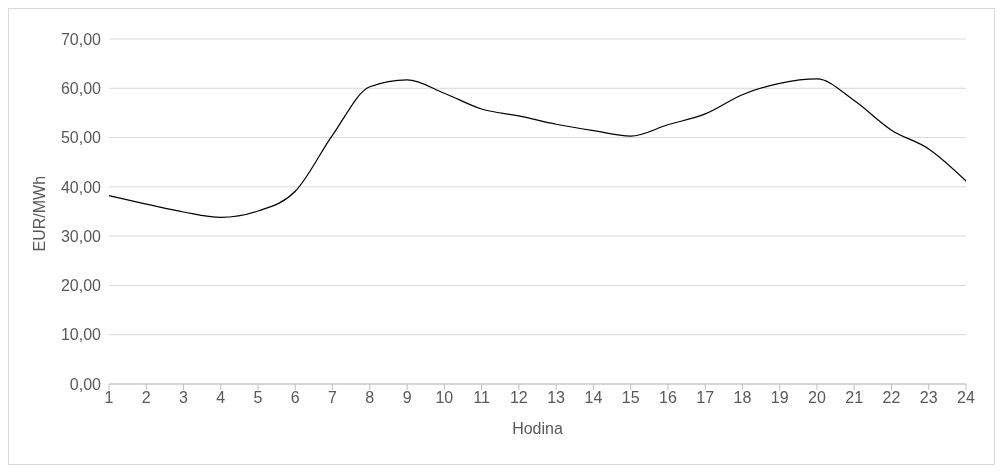  Describe the element at coordinates (333, 398) in the screenshot. I see `x-tick-label: 7` at that location.